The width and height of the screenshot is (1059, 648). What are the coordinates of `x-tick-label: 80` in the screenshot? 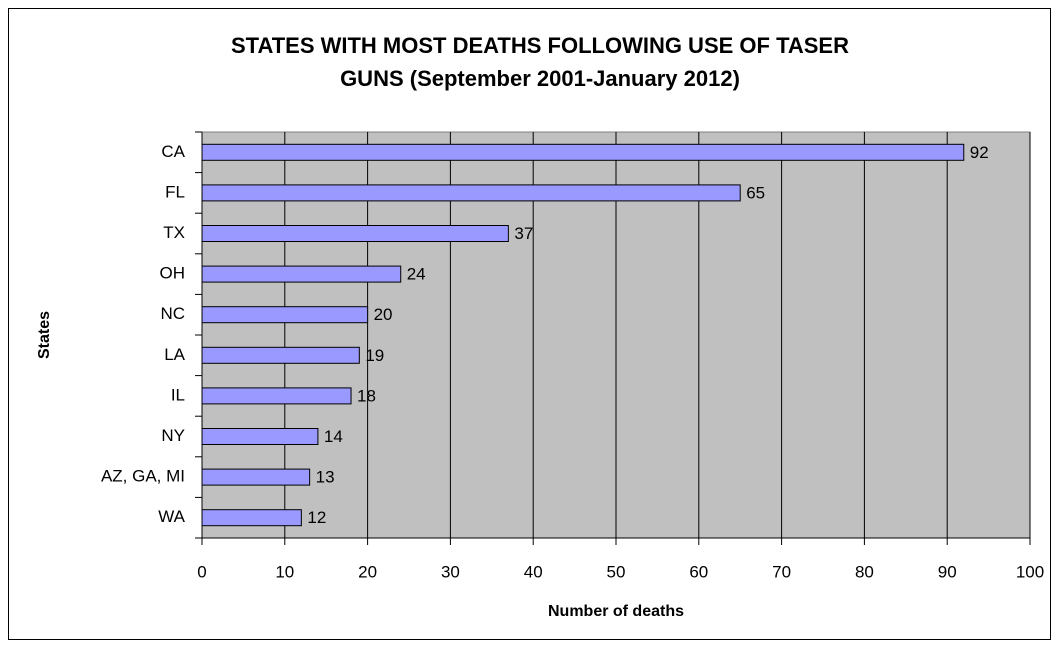 It's located at (864, 571).